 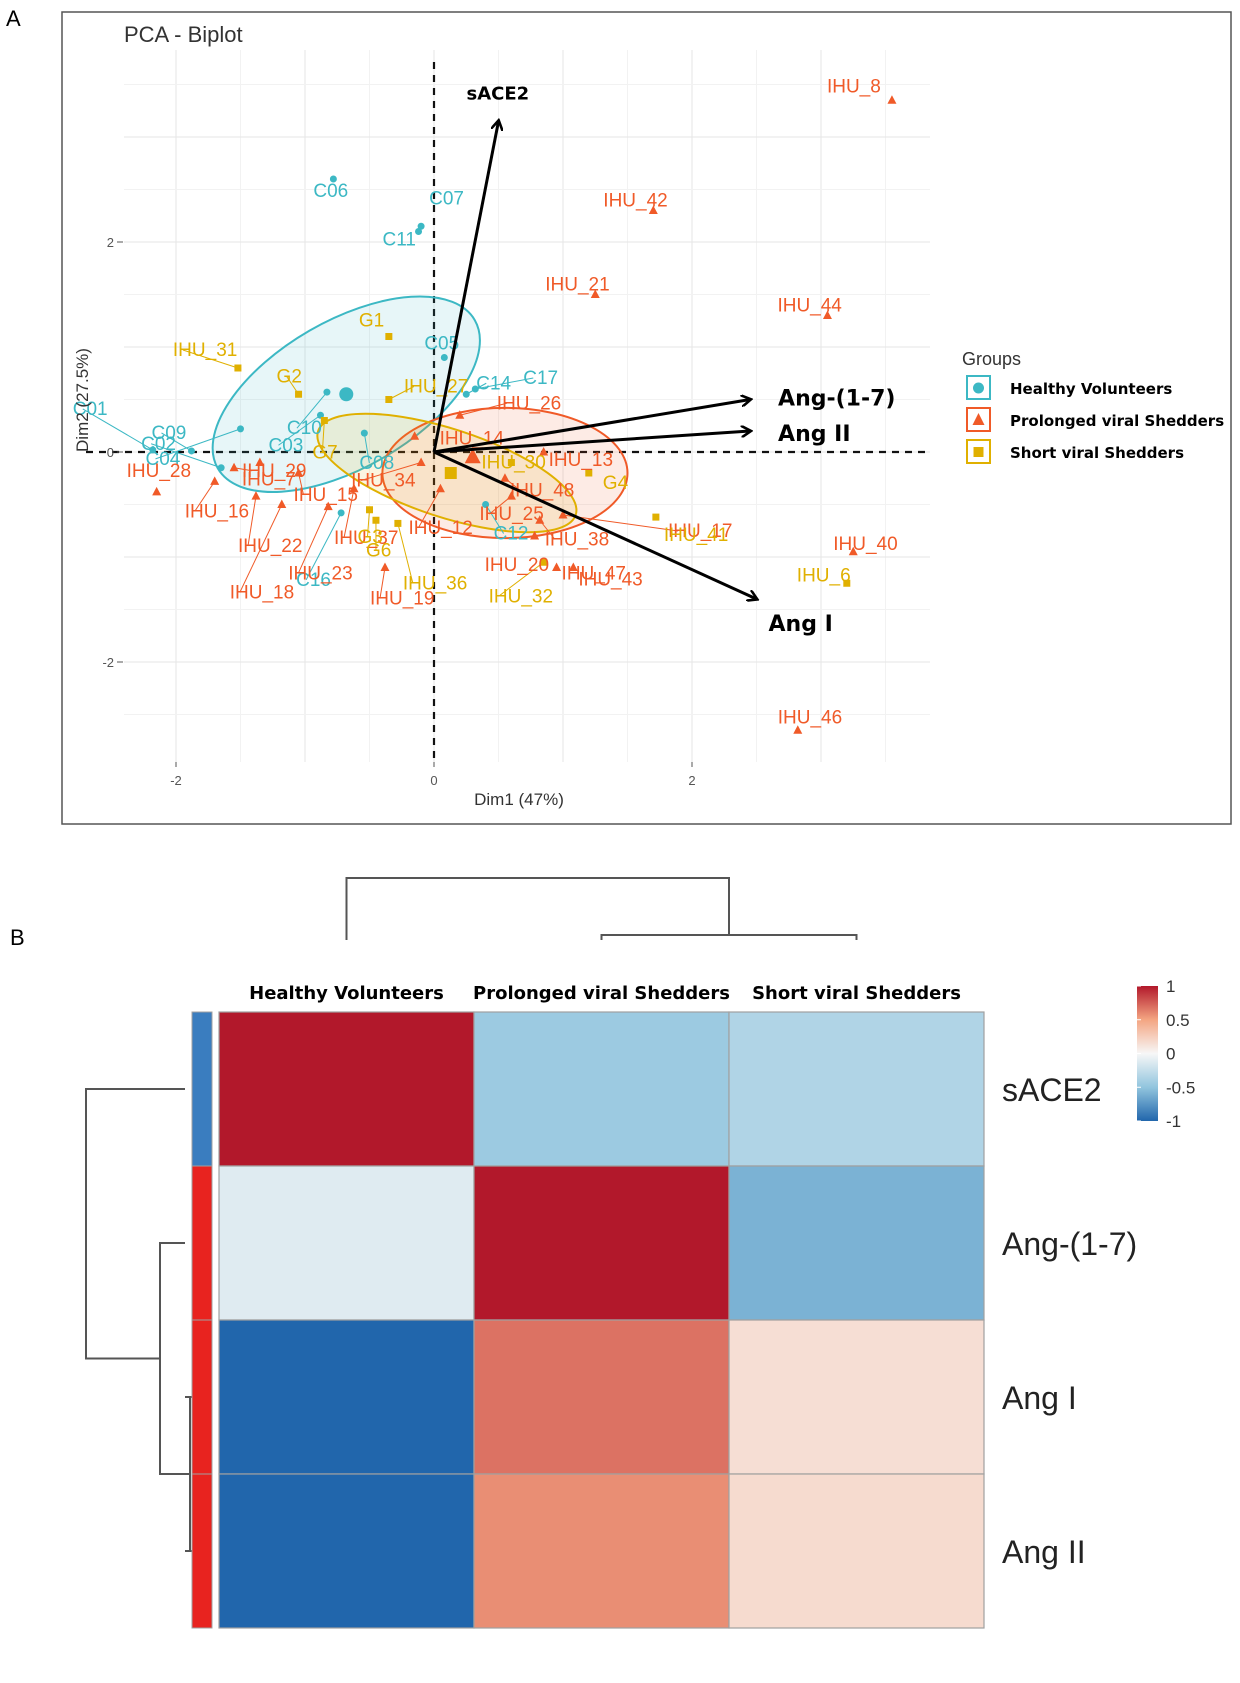 I want to click on label-C05: C05, so click(x=441, y=344).